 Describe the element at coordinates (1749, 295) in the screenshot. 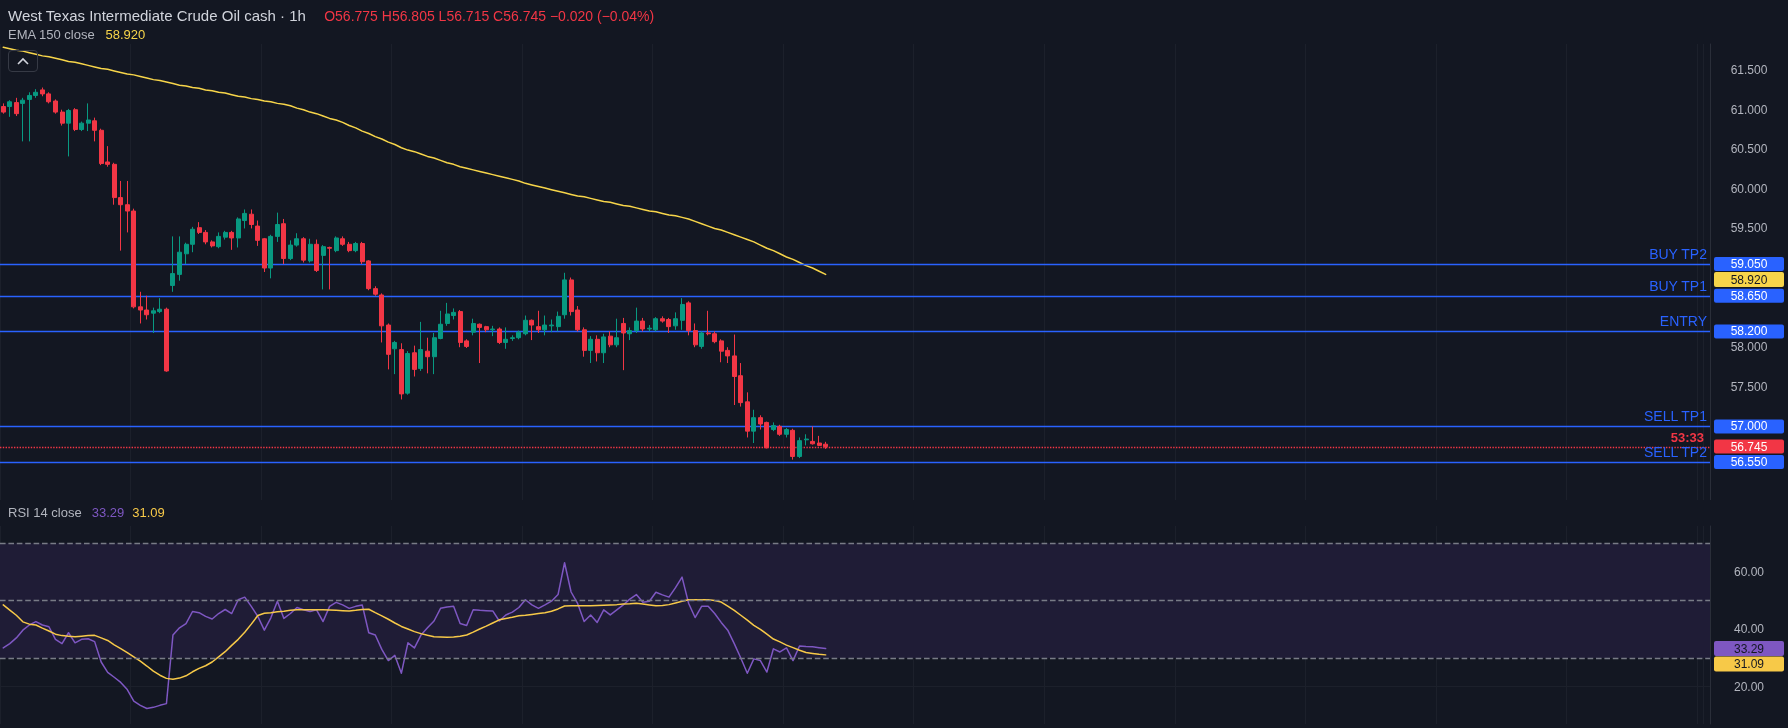

I see `y-tick-label: 58.650` at that location.